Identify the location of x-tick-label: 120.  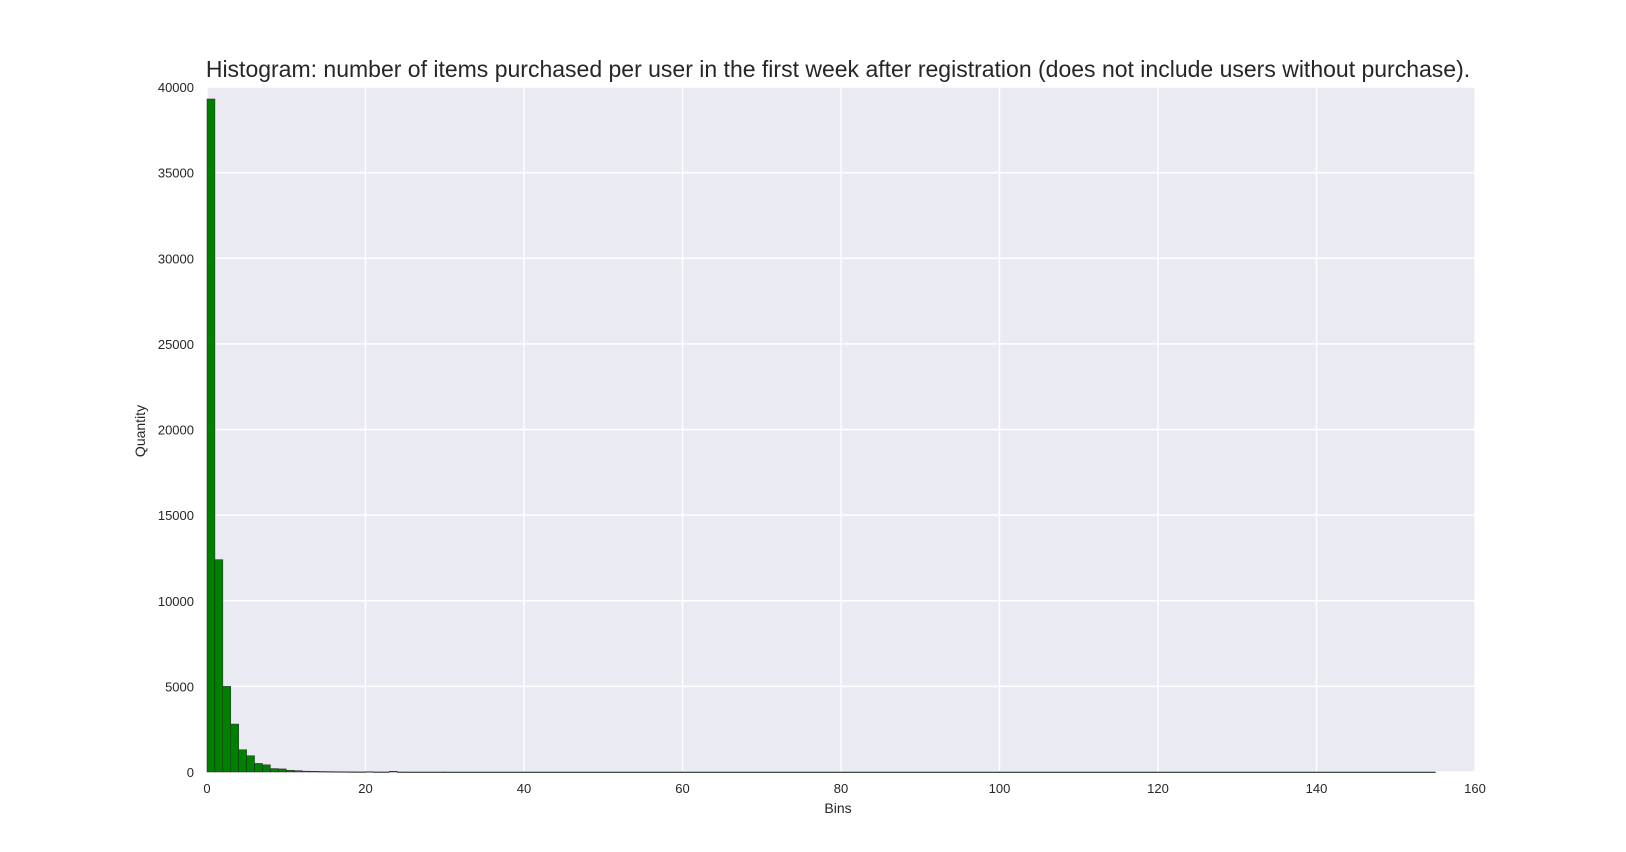
(1158, 788).